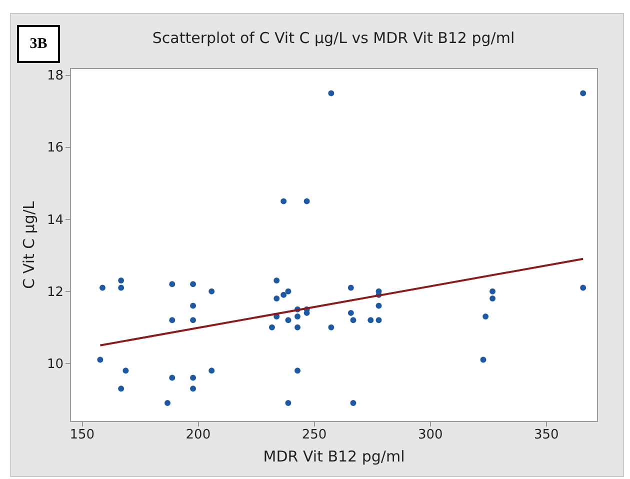 The width and height of the screenshot is (630, 479). What do you see at coordinates (546, 435) in the screenshot?
I see `x-tick-label: 350` at bounding box center [546, 435].